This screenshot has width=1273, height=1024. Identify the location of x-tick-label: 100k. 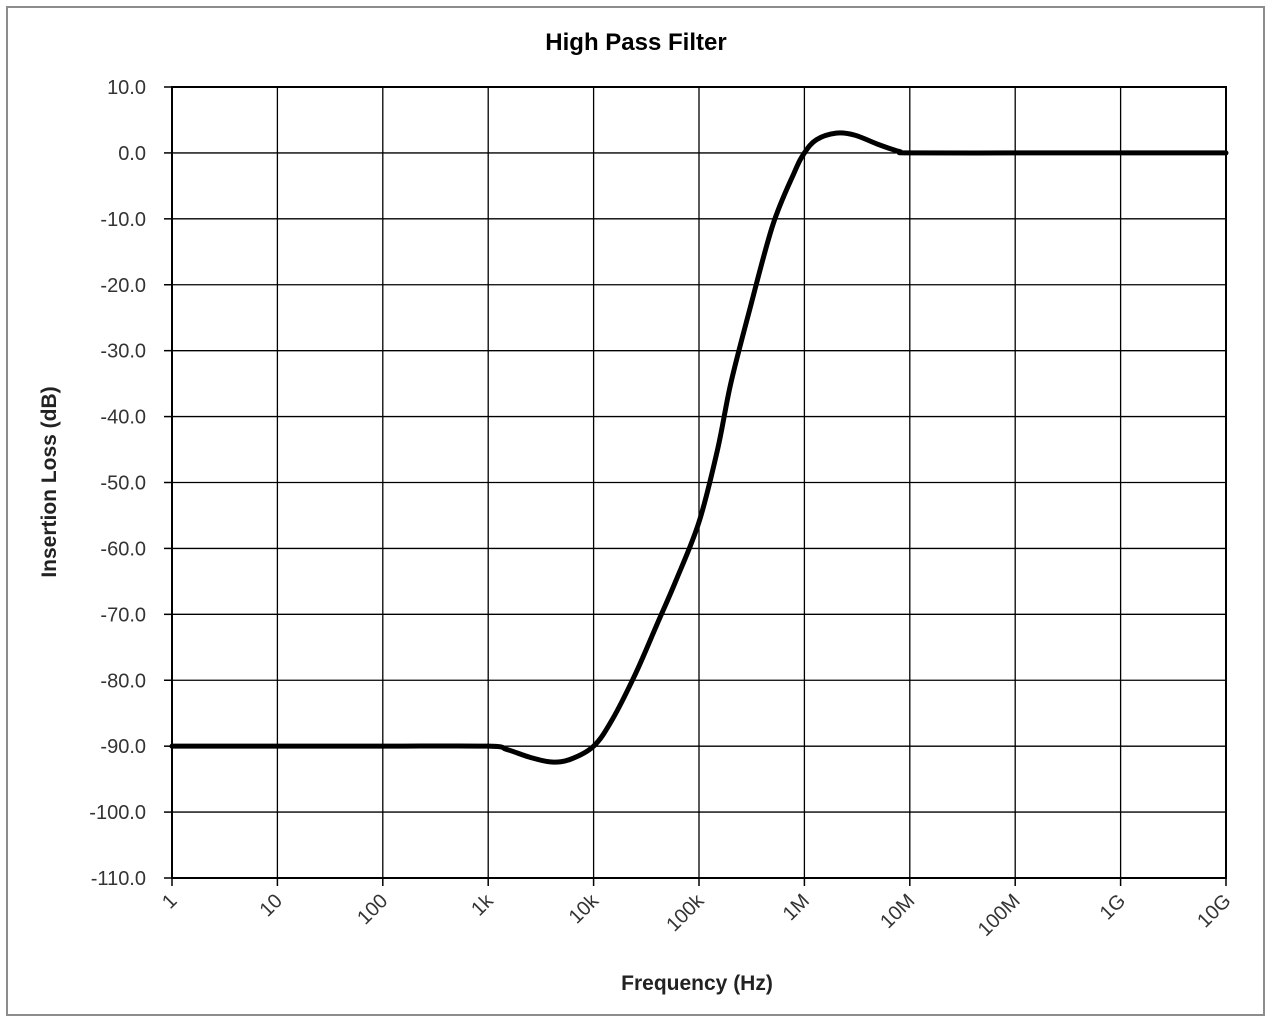
(685, 912).